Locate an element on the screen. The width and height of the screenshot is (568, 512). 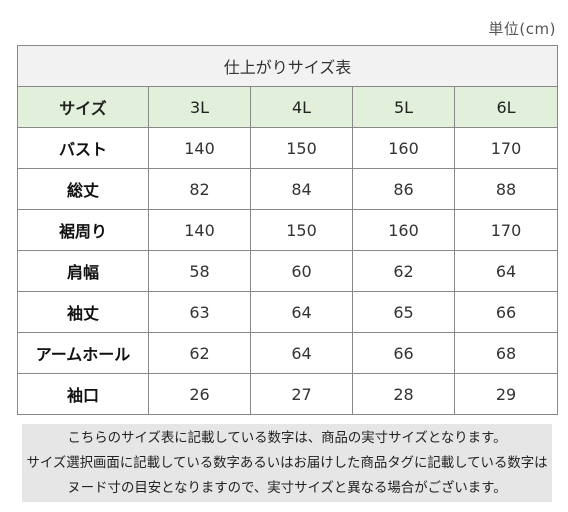
cell-bust-4l: 150 is located at coordinates (301, 148).